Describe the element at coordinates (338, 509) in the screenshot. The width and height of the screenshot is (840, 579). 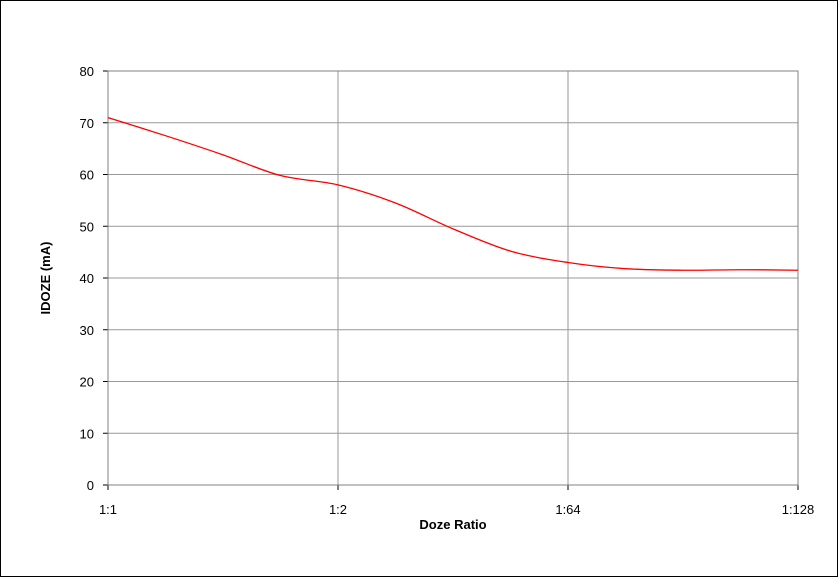
I see `x-tick-label: 1:2` at that location.